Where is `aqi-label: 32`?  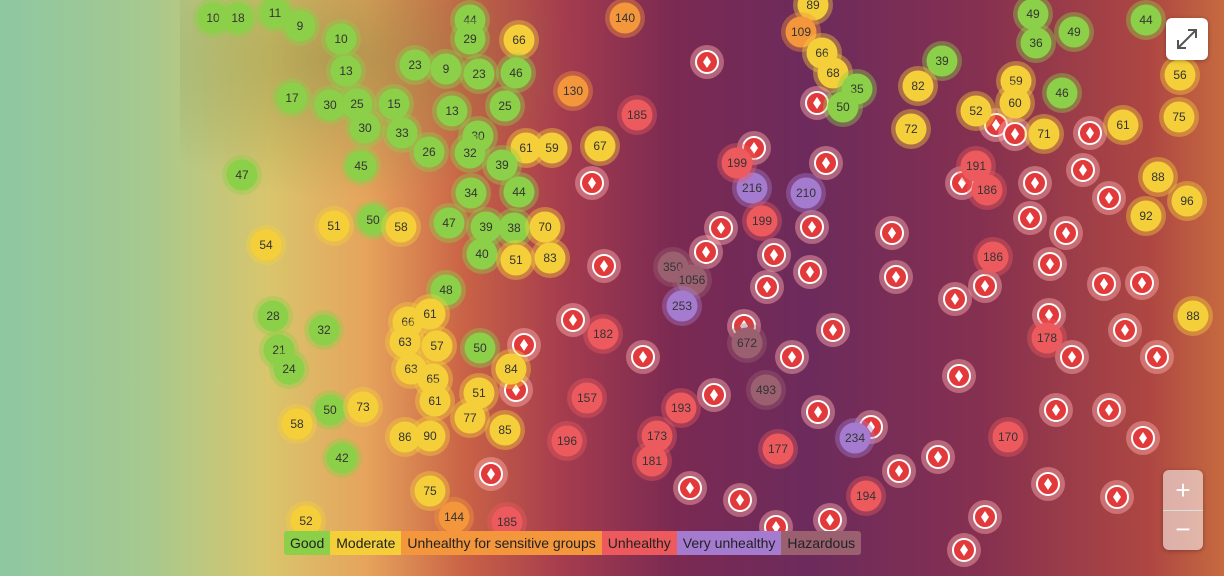 aqi-label: 32 is located at coordinates (324, 330).